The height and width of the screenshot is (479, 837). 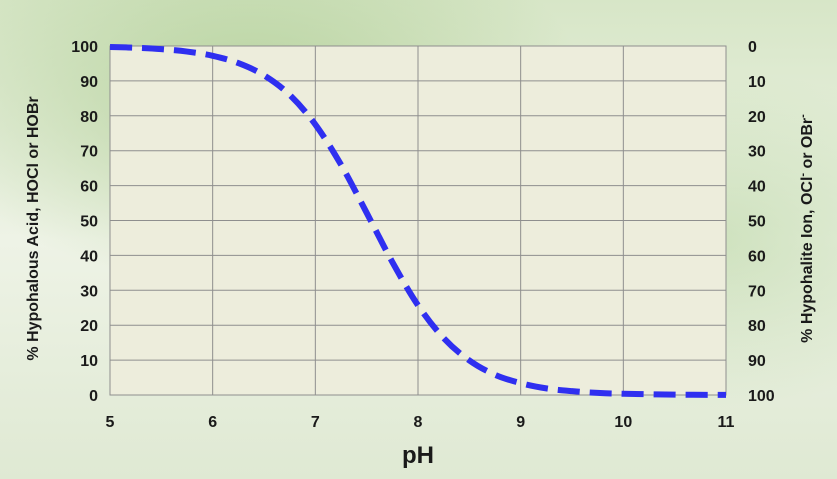 I want to click on x-axis-ticks: 5 6 7 8 9 10 11, so click(x=420, y=422).